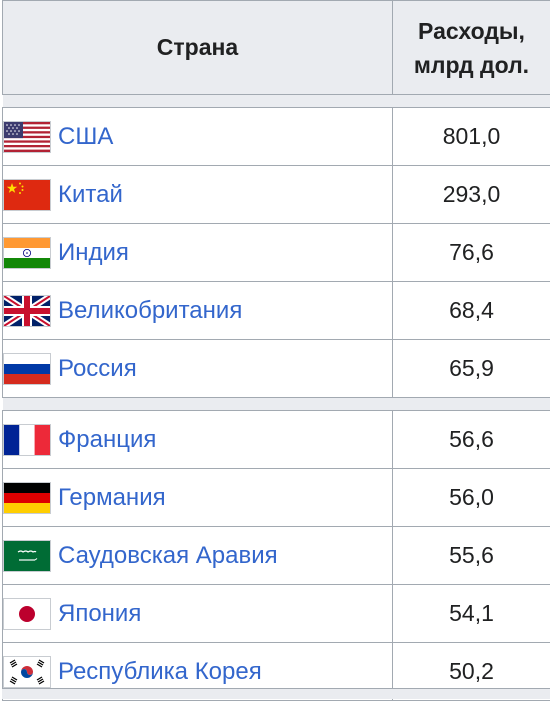  What do you see at coordinates (27, 672) in the screenshot?
I see `south-korea-flag-icon` at bounding box center [27, 672].